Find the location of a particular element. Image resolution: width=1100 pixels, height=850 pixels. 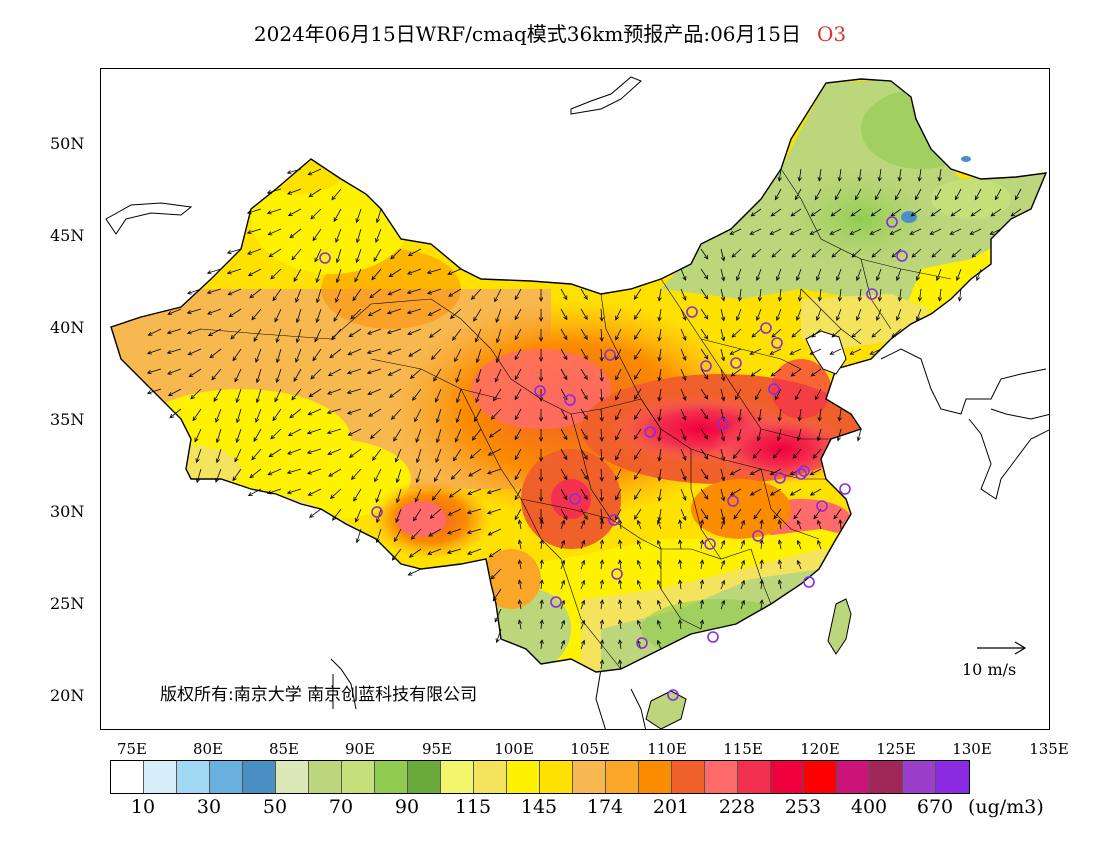

lon-label-90e: 90E is located at coordinates (360, 749).